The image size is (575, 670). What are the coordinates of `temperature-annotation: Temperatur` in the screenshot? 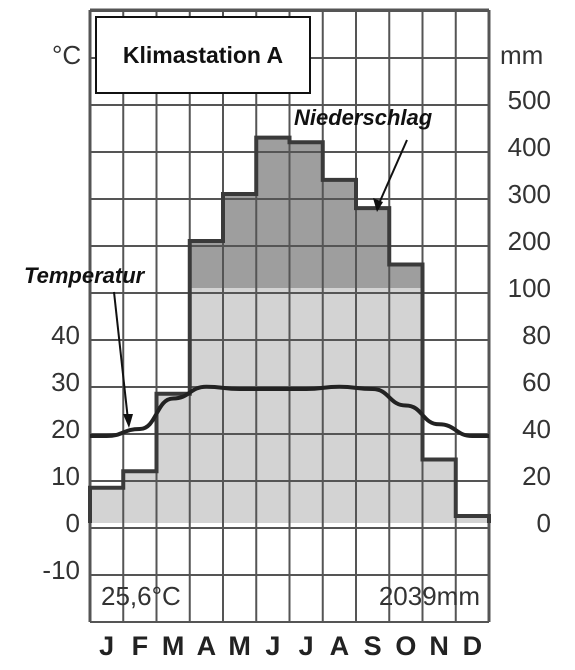 It's located at (85, 275).